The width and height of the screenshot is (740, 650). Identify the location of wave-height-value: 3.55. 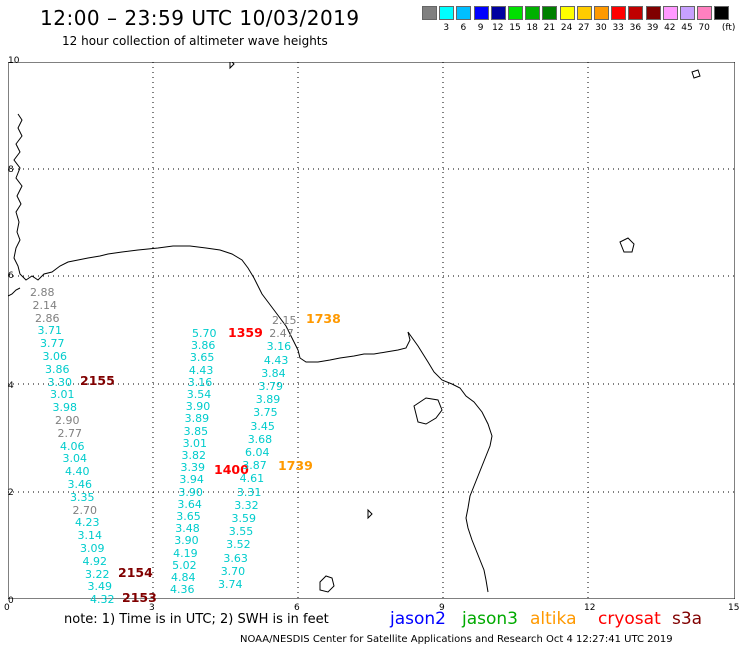
(241, 532).